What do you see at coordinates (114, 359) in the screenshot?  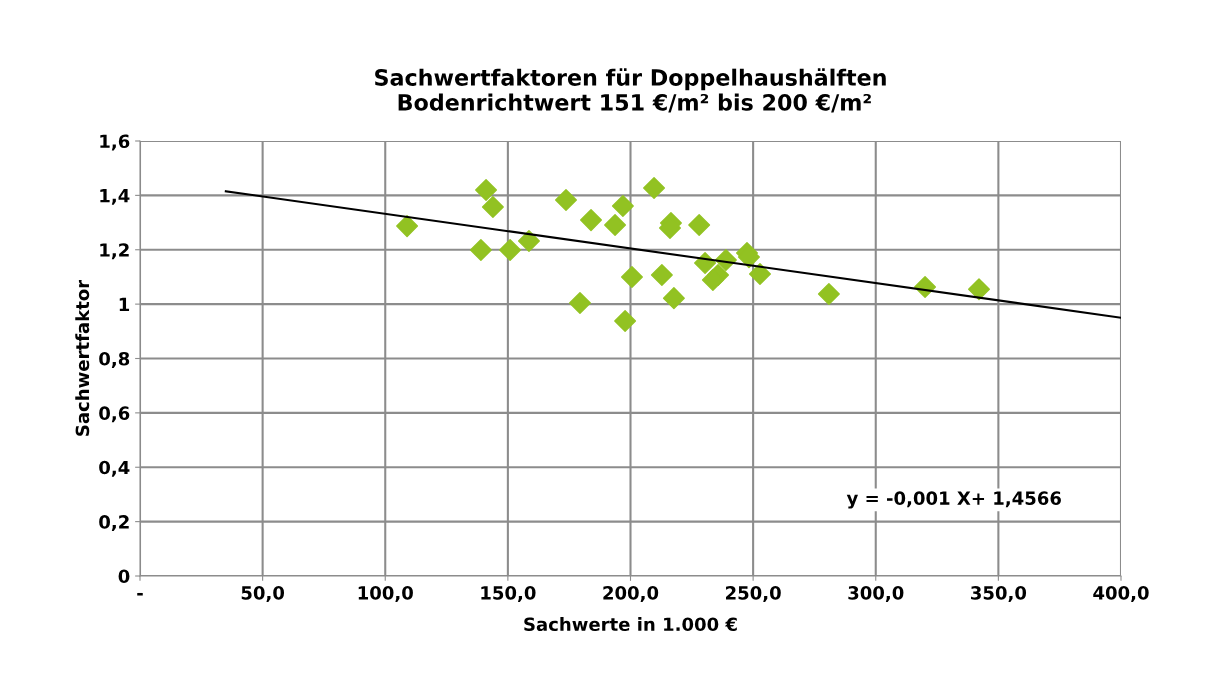 I see `y-tick-label: 0,8` at bounding box center [114, 359].